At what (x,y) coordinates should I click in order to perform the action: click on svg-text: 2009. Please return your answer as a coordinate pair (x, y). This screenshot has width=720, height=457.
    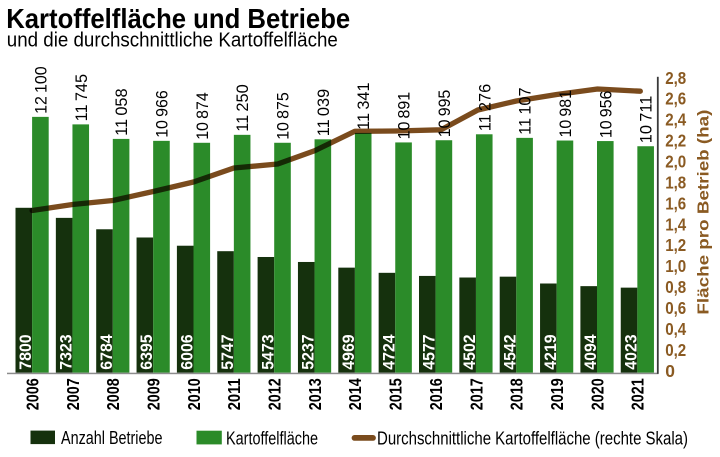
    Looking at the image, I should click on (154, 394).